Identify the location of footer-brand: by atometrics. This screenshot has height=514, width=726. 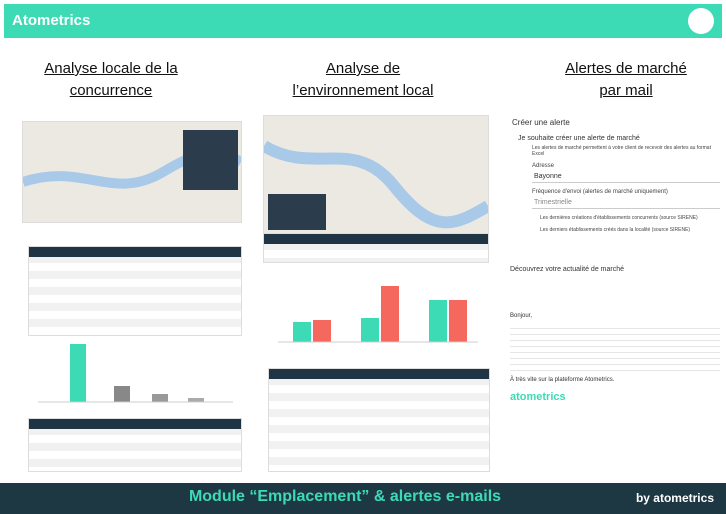
(675, 498).